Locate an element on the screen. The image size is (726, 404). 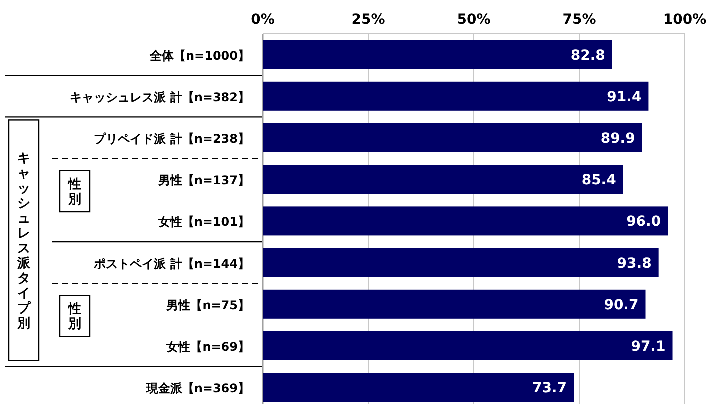
y-tick-label: 男性【n=137】 is located at coordinates (203, 181).